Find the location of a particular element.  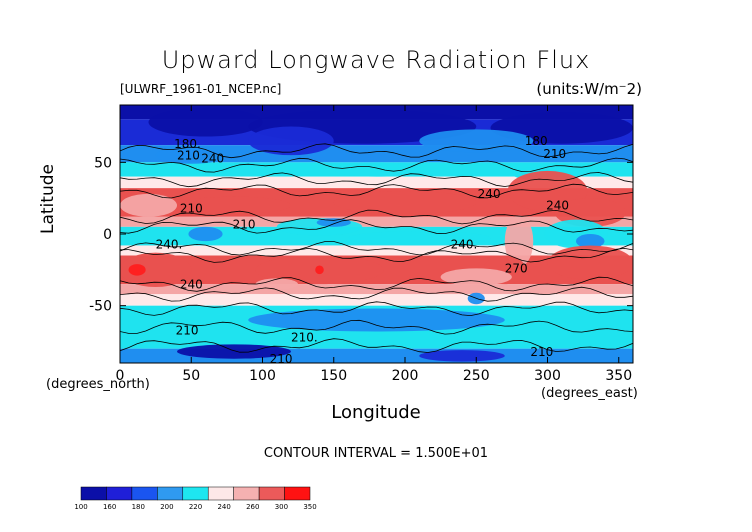

x-tick-label: 100 is located at coordinates (262, 376).